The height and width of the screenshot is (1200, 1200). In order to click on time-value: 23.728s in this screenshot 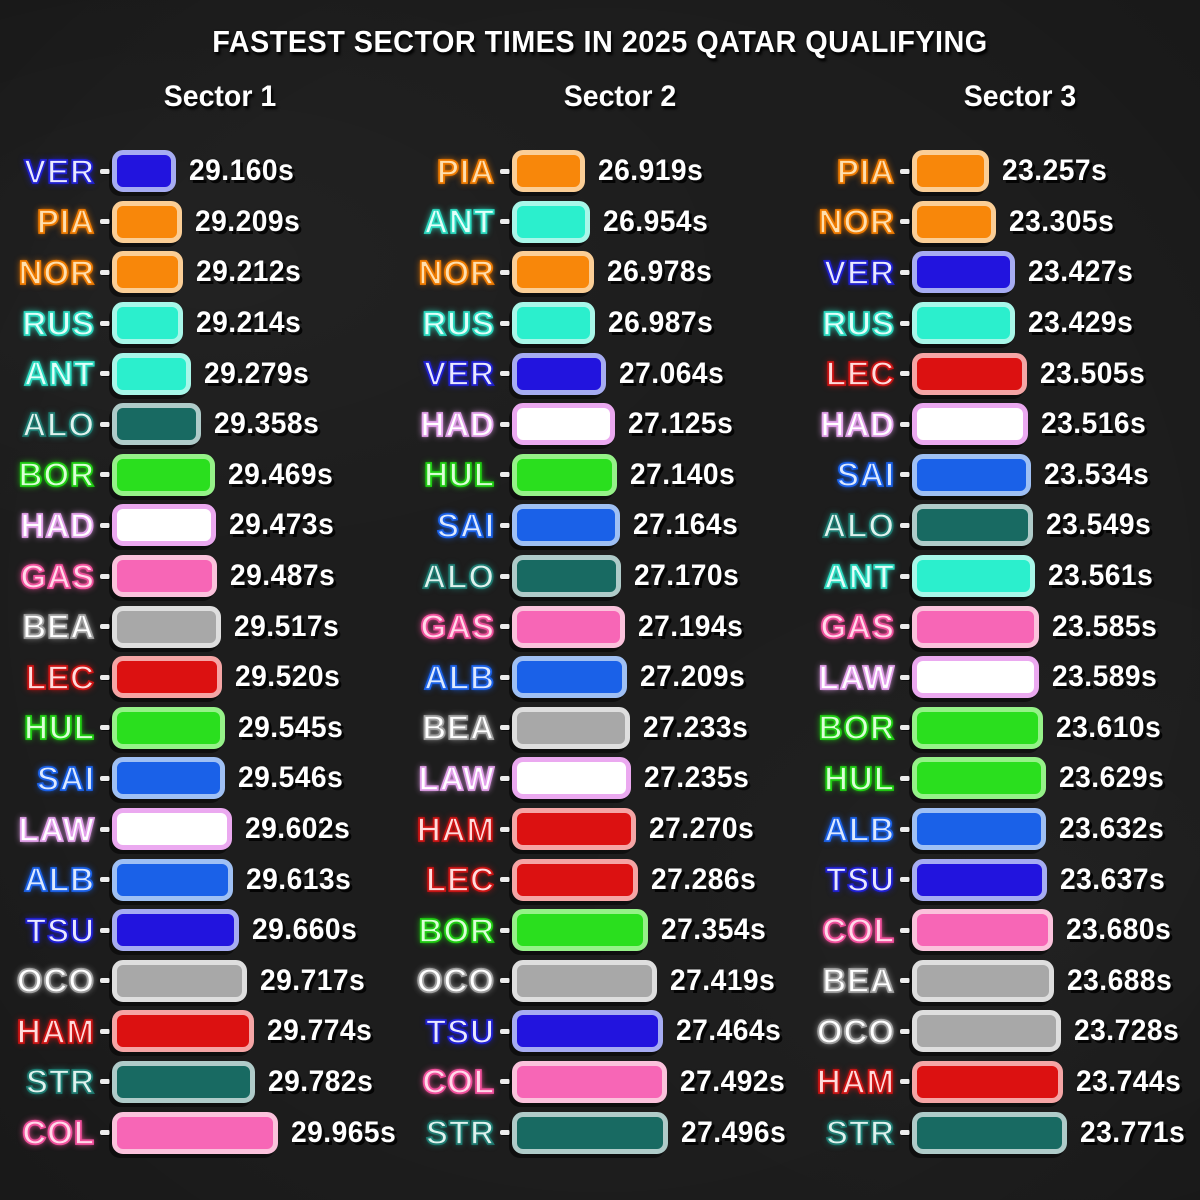, I will do `click(1126, 1031)`.